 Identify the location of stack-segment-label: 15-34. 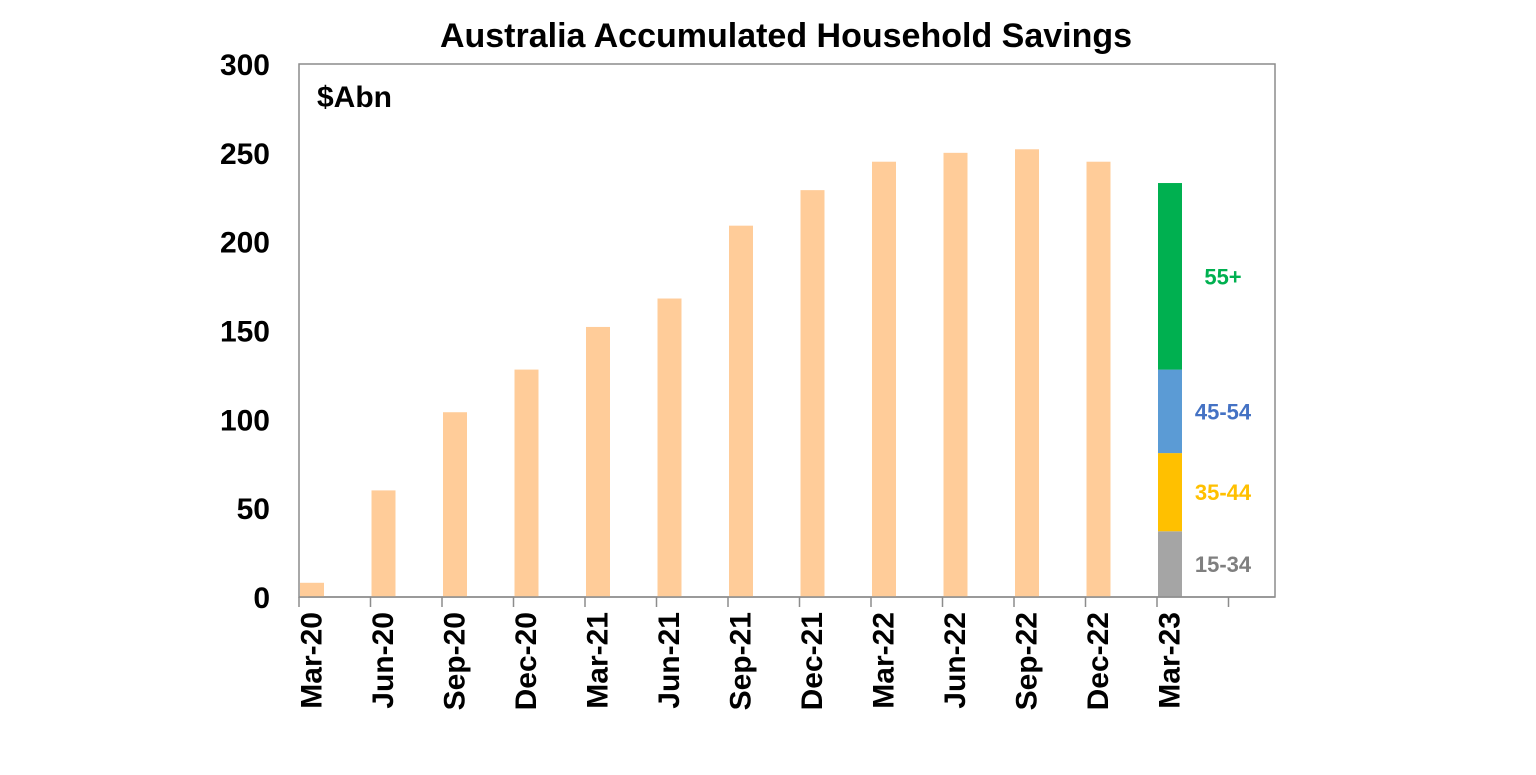
(1223, 564).